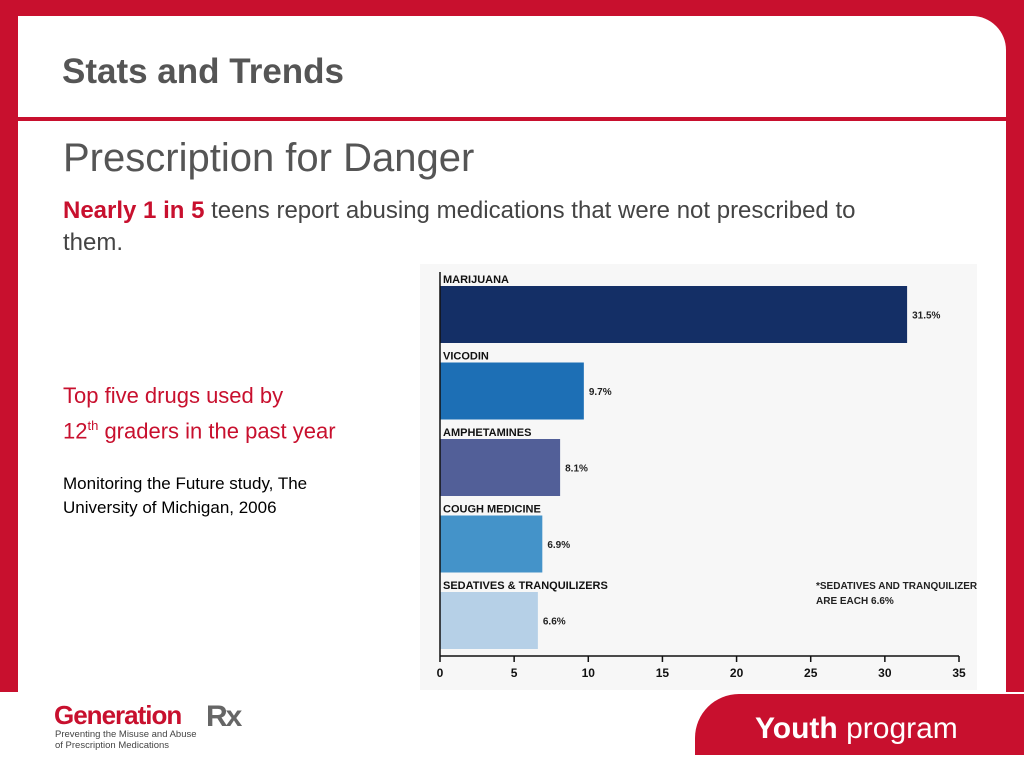  What do you see at coordinates (855, 601) in the screenshot?
I see `chart-note-line-2: ARE EACH 6.6%` at bounding box center [855, 601].